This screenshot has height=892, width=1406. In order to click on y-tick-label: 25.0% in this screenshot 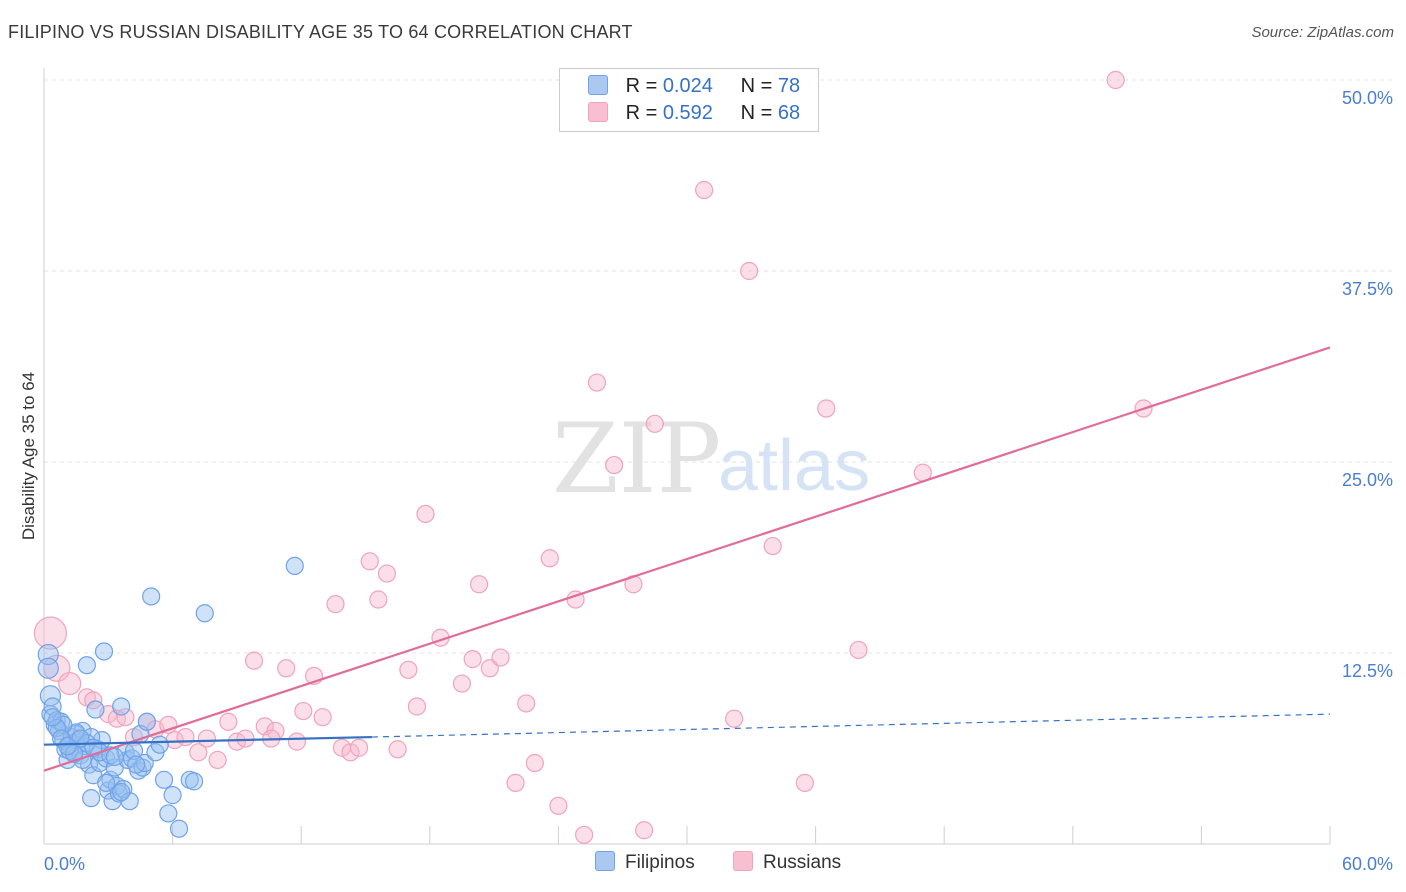, I will do `click(1367, 480)`.